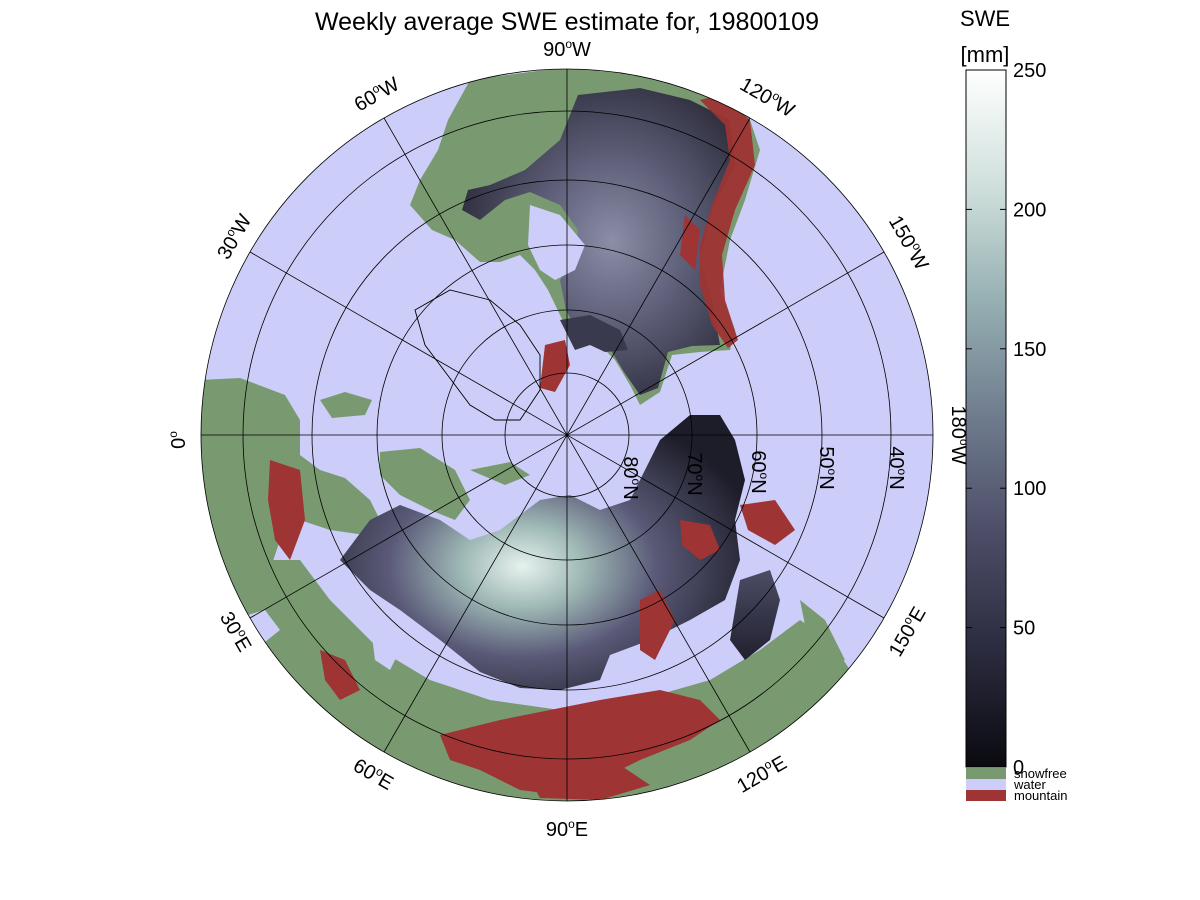 The height and width of the screenshot is (900, 1200). What do you see at coordinates (986, 773) in the screenshot?
I see `legend-swatch-snowfree` at bounding box center [986, 773].